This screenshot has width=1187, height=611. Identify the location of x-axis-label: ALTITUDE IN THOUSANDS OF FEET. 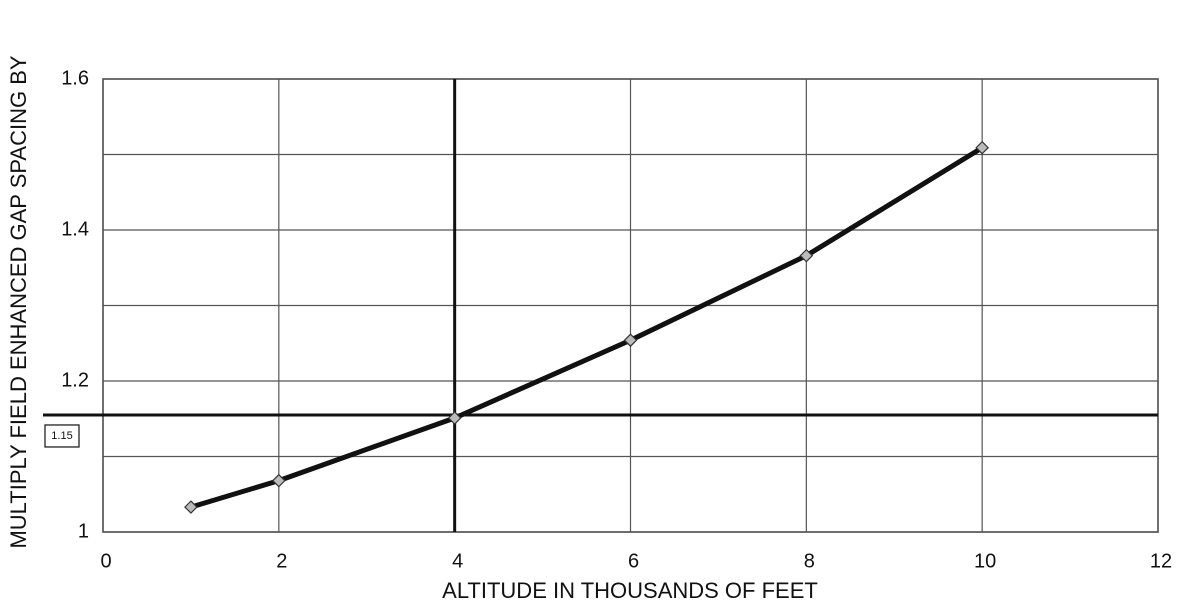
(630, 590).